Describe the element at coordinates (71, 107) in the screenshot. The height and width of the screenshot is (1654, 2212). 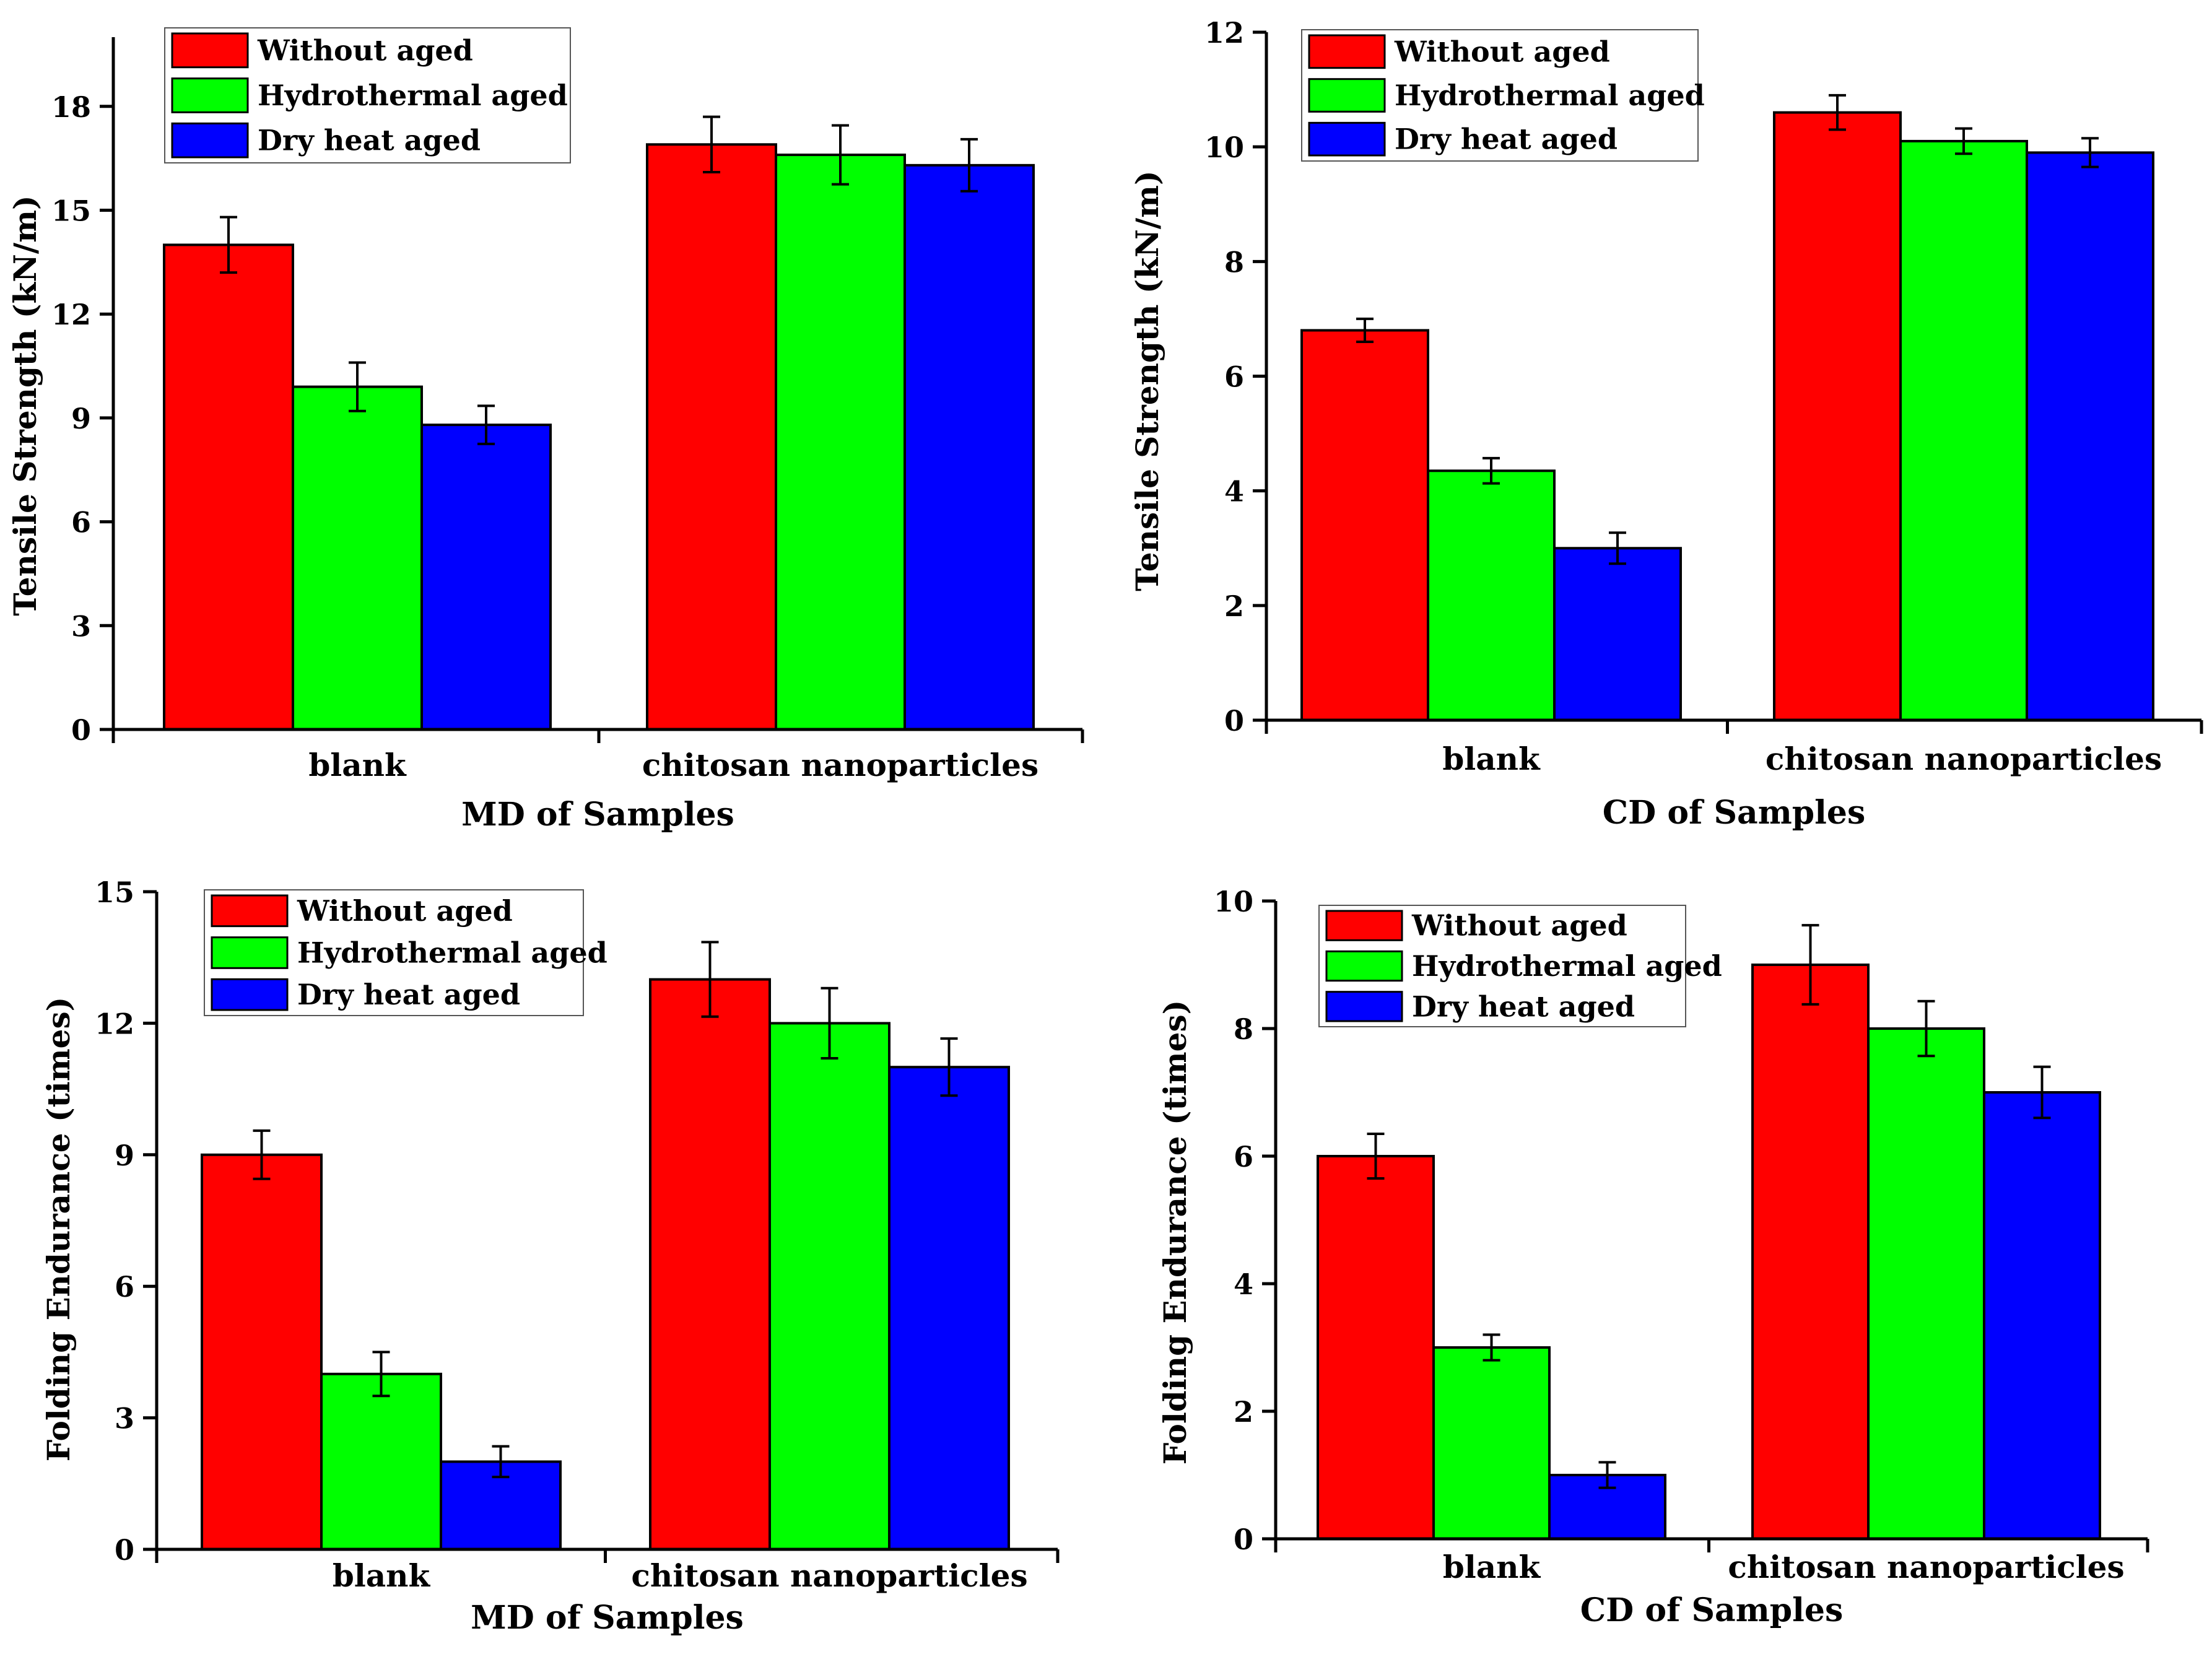
I see `y-tick-label: 18` at that location.